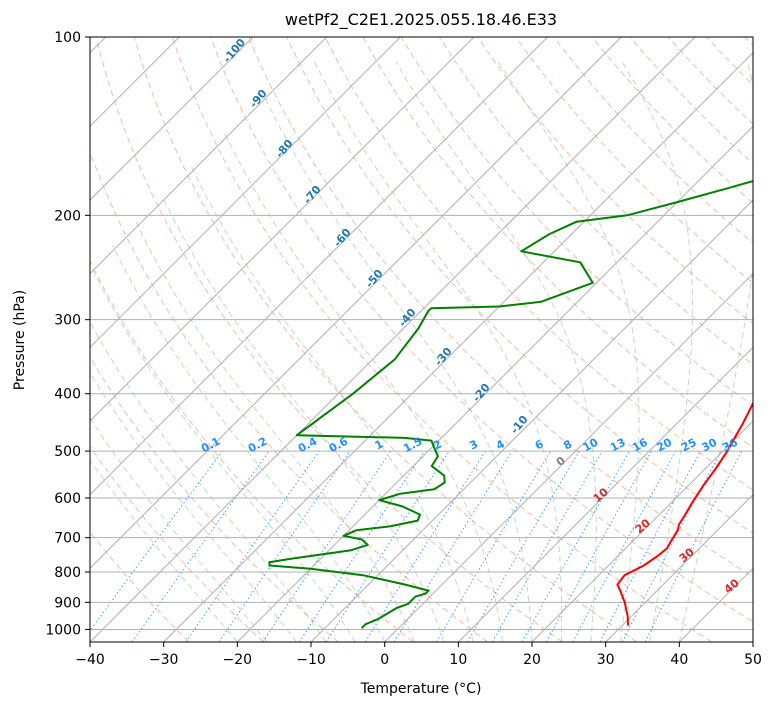  What do you see at coordinates (664, 445) in the screenshot?
I see `mixing-ratio-label: 20` at bounding box center [664, 445].